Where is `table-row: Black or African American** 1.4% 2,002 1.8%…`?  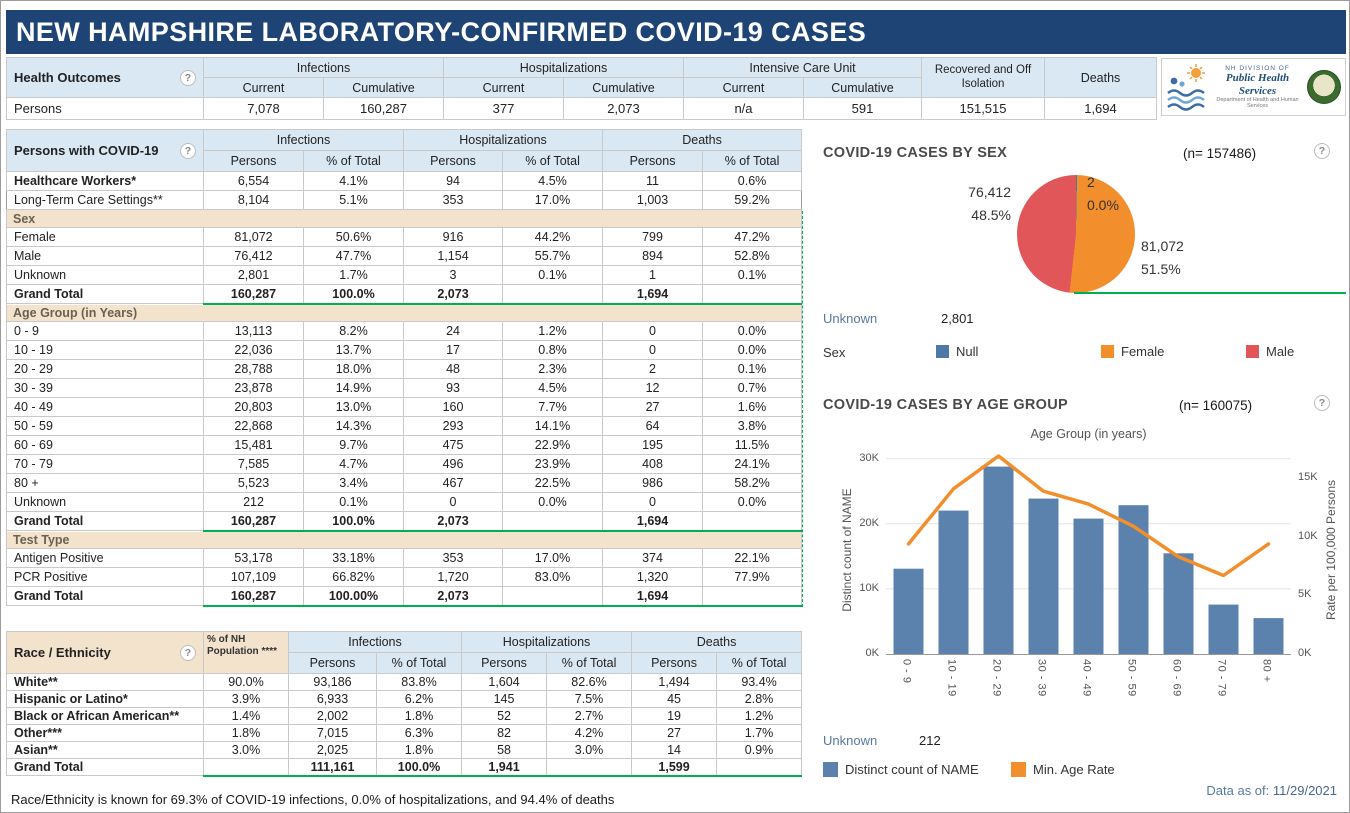
table-row: Black or African American** 1.4% 2,002 1.8%… is located at coordinates (404, 716).